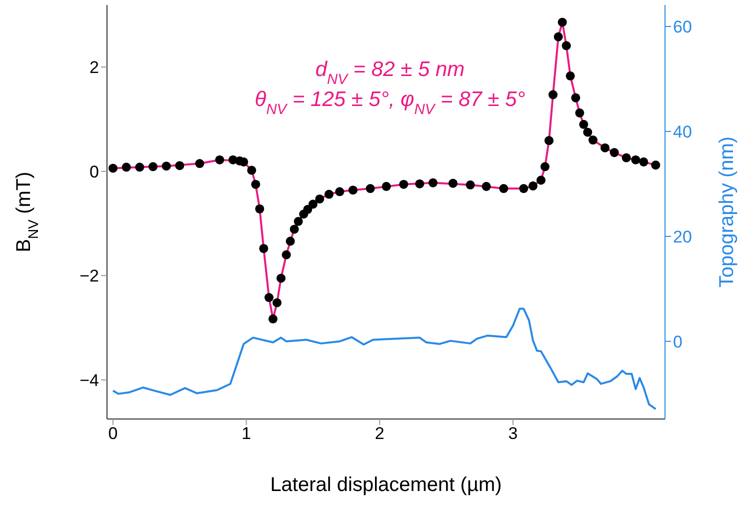 The image size is (753, 509). What do you see at coordinates (113, 434) in the screenshot?
I see `x-tick-label: 0` at bounding box center [113, 434].